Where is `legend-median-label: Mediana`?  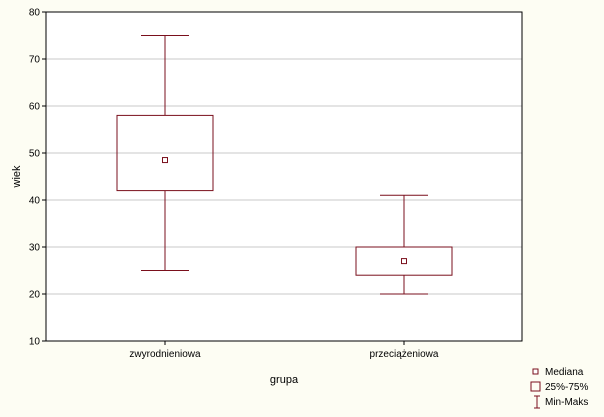
legend-median-label: Mediana is located at coordinates (564, 372).